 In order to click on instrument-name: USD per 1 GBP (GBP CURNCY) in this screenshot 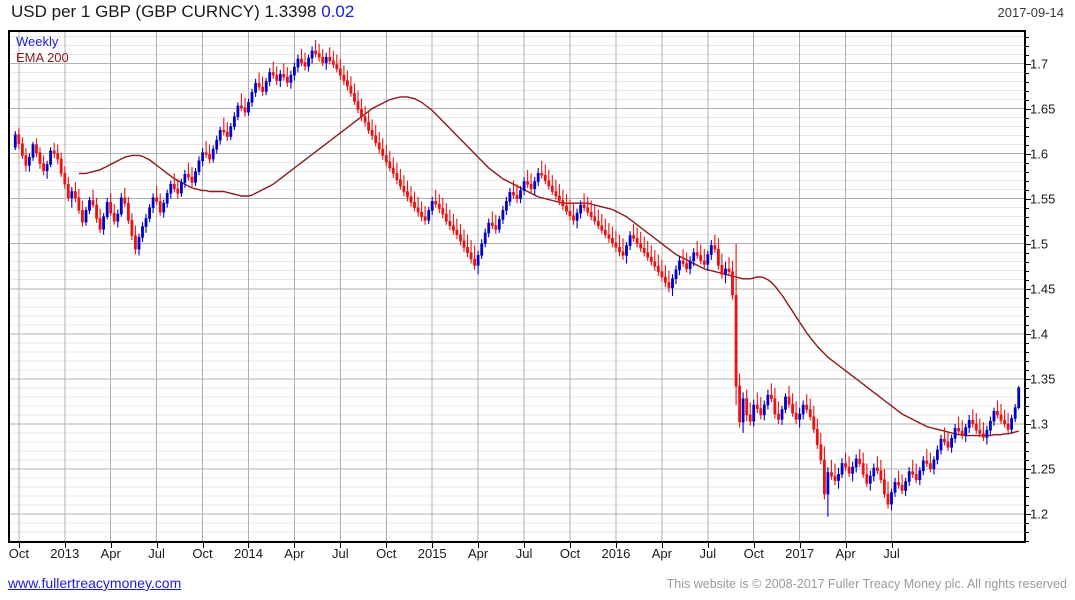, I will do `click(135, 11)`.